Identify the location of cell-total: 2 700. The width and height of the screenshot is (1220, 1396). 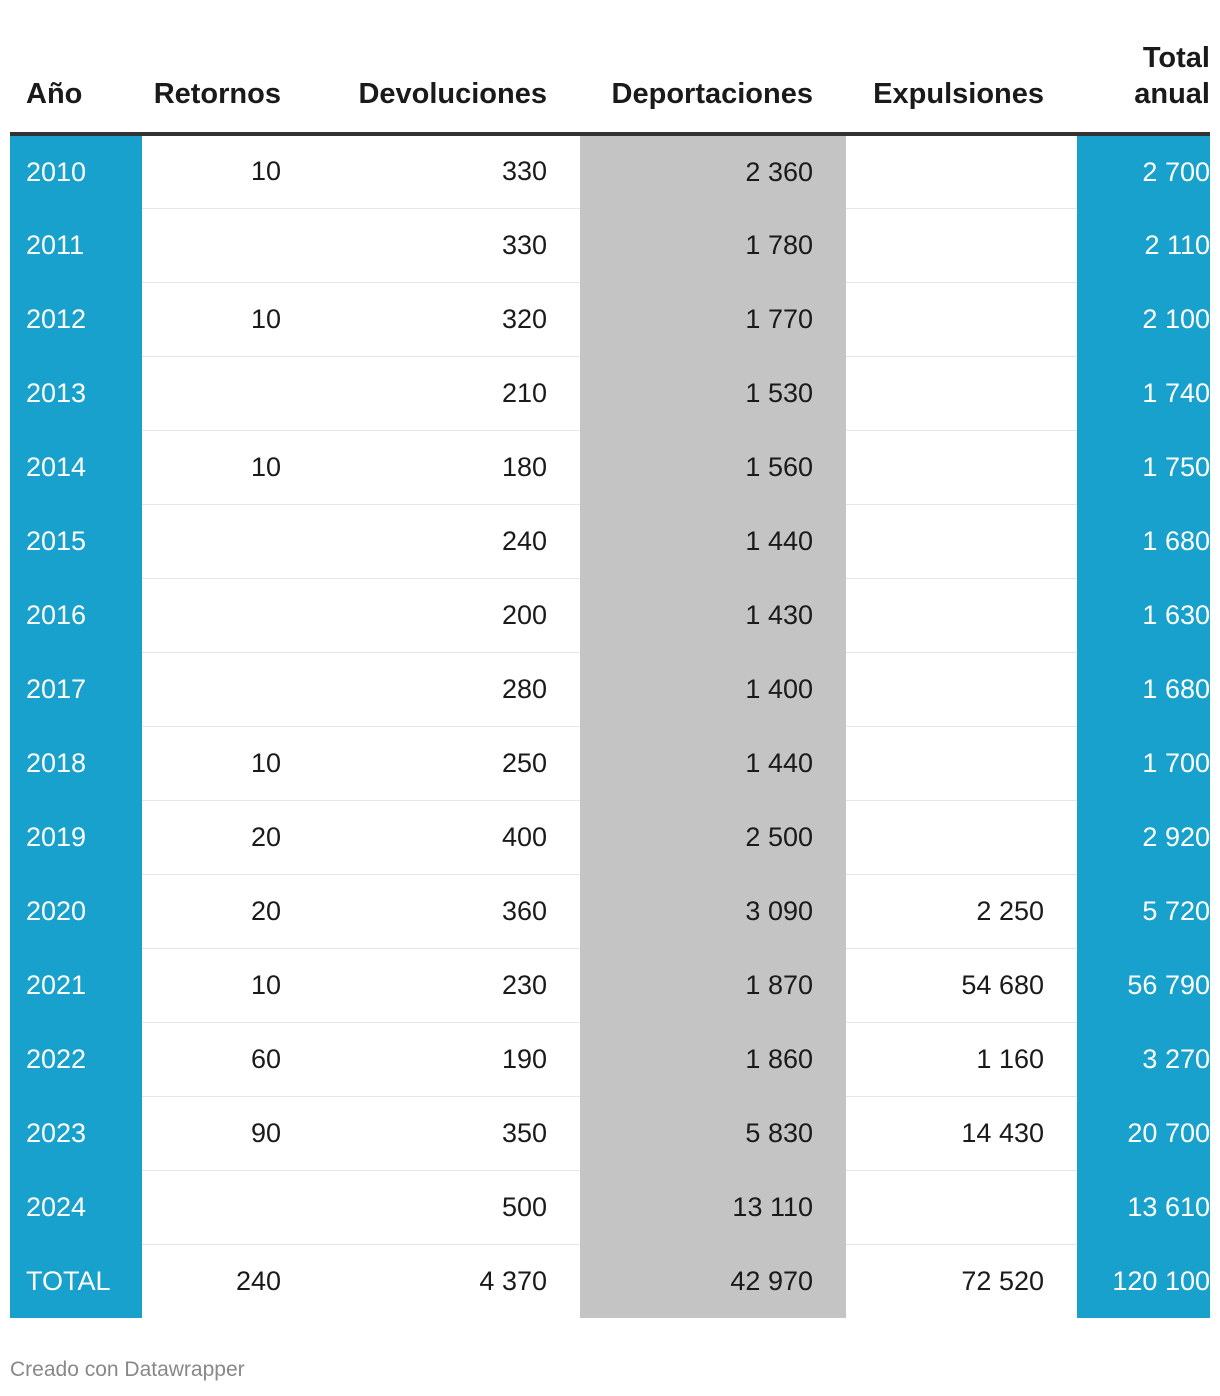
(1143, 171).